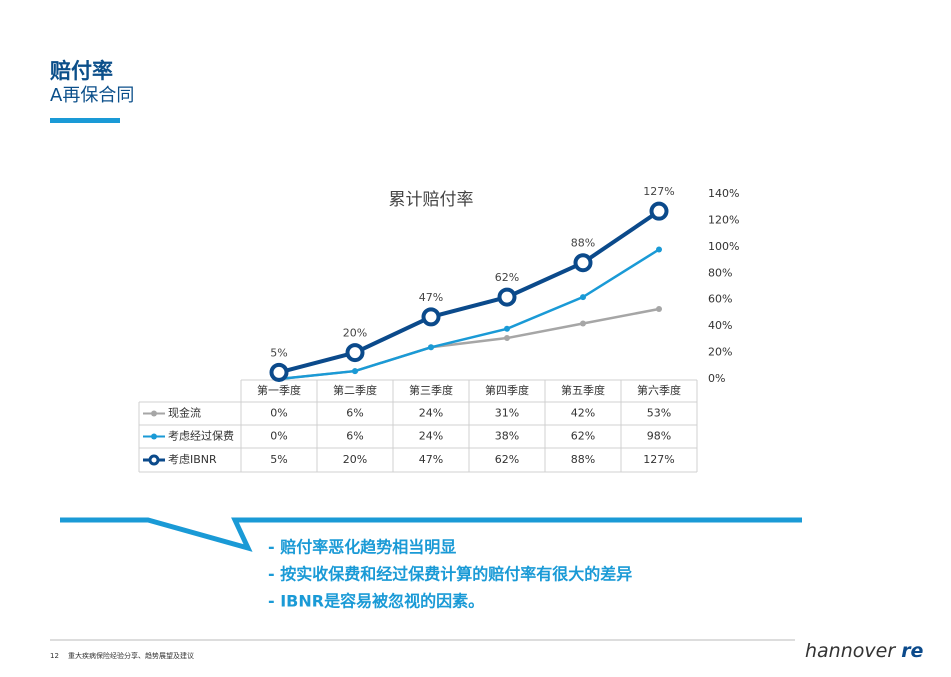 This screenshot has height=677, width=951. I want to click on table-cell: 47%, so click(431, 459).